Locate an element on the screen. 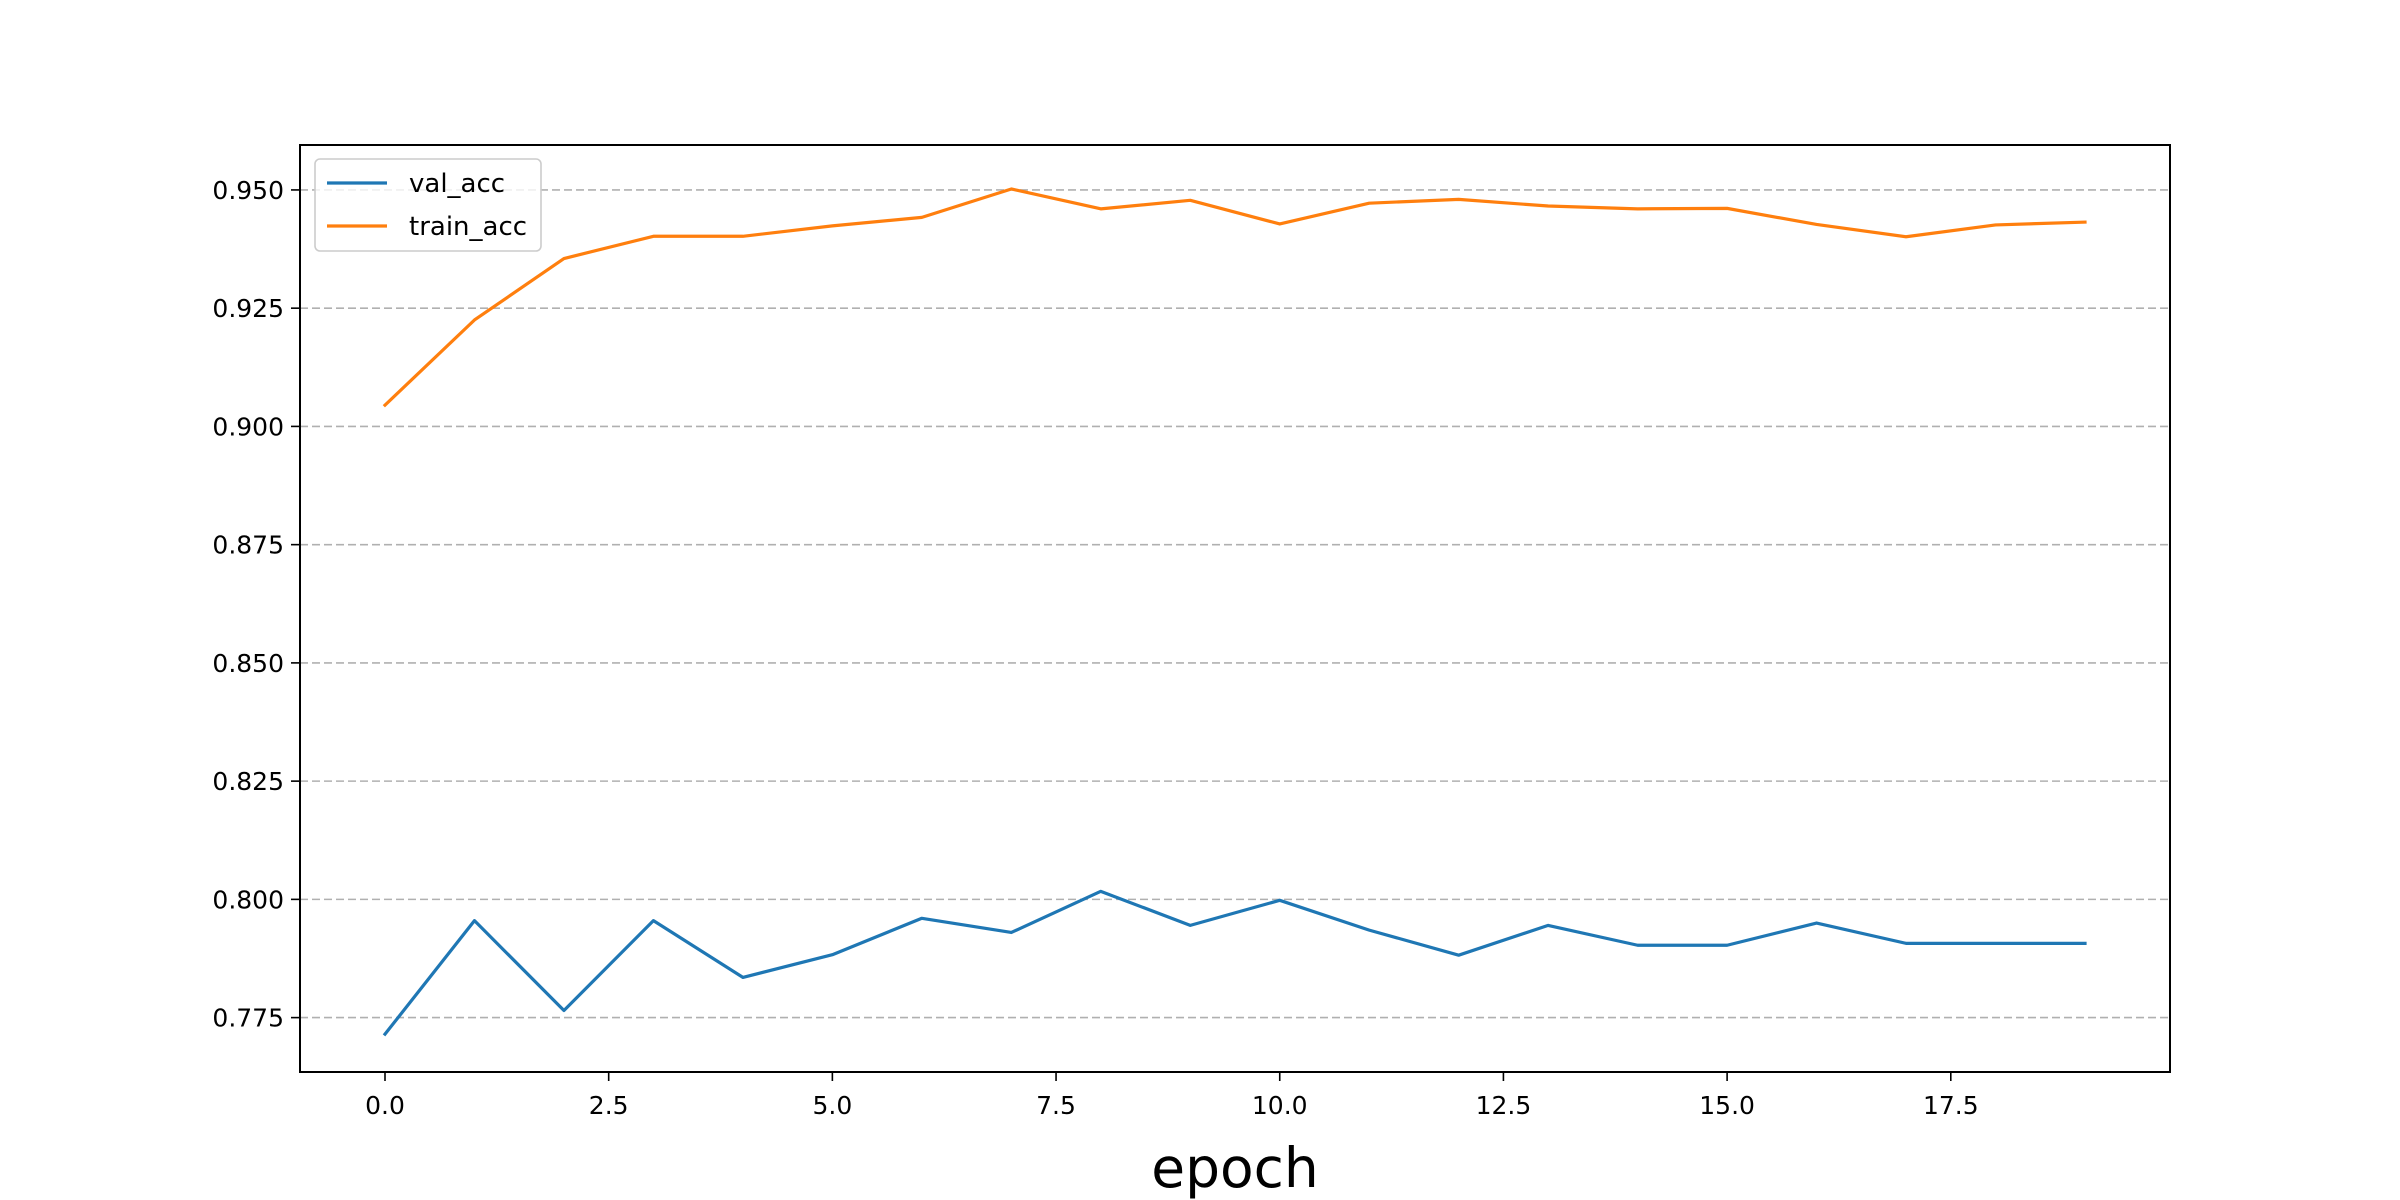  y-axis-ticks: 0.775 0.800 0.825 0.850 0.875 0.900 0.925 0.950 is located at coordinates (256, 604).